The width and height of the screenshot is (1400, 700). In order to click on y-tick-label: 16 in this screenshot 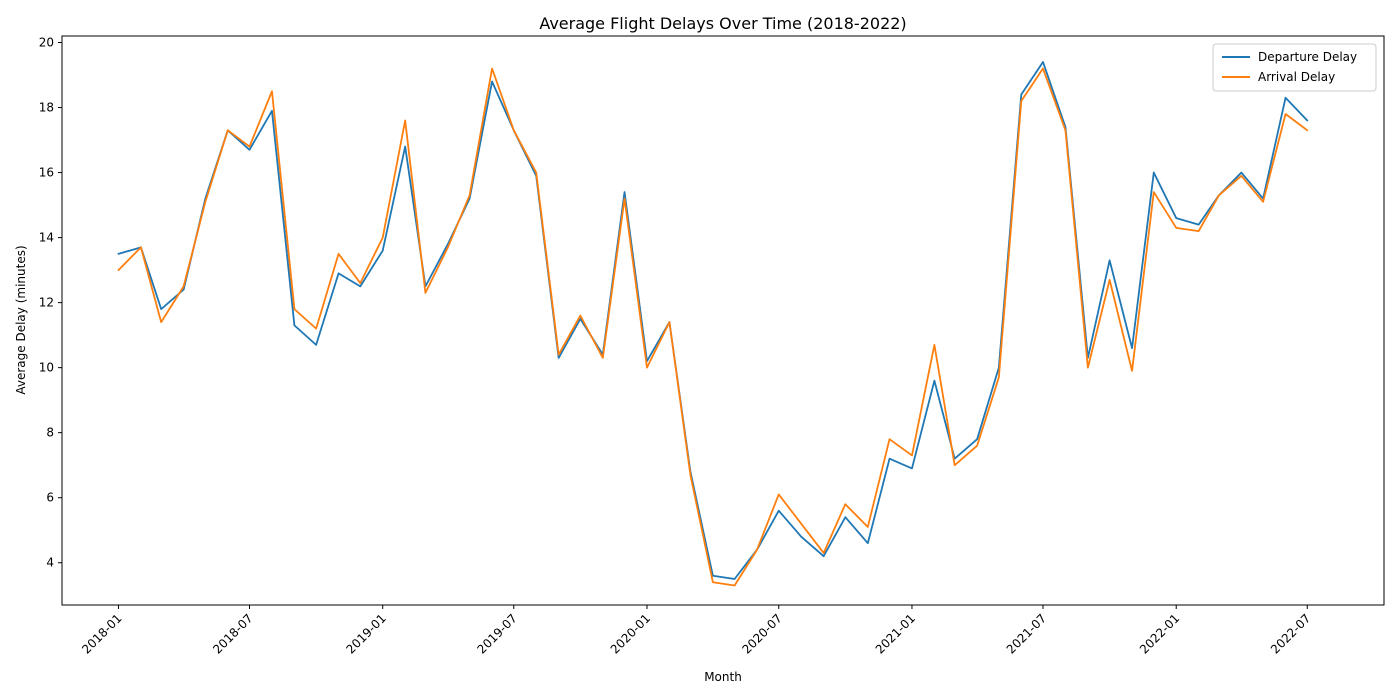, I will do `click(46, 173)`.